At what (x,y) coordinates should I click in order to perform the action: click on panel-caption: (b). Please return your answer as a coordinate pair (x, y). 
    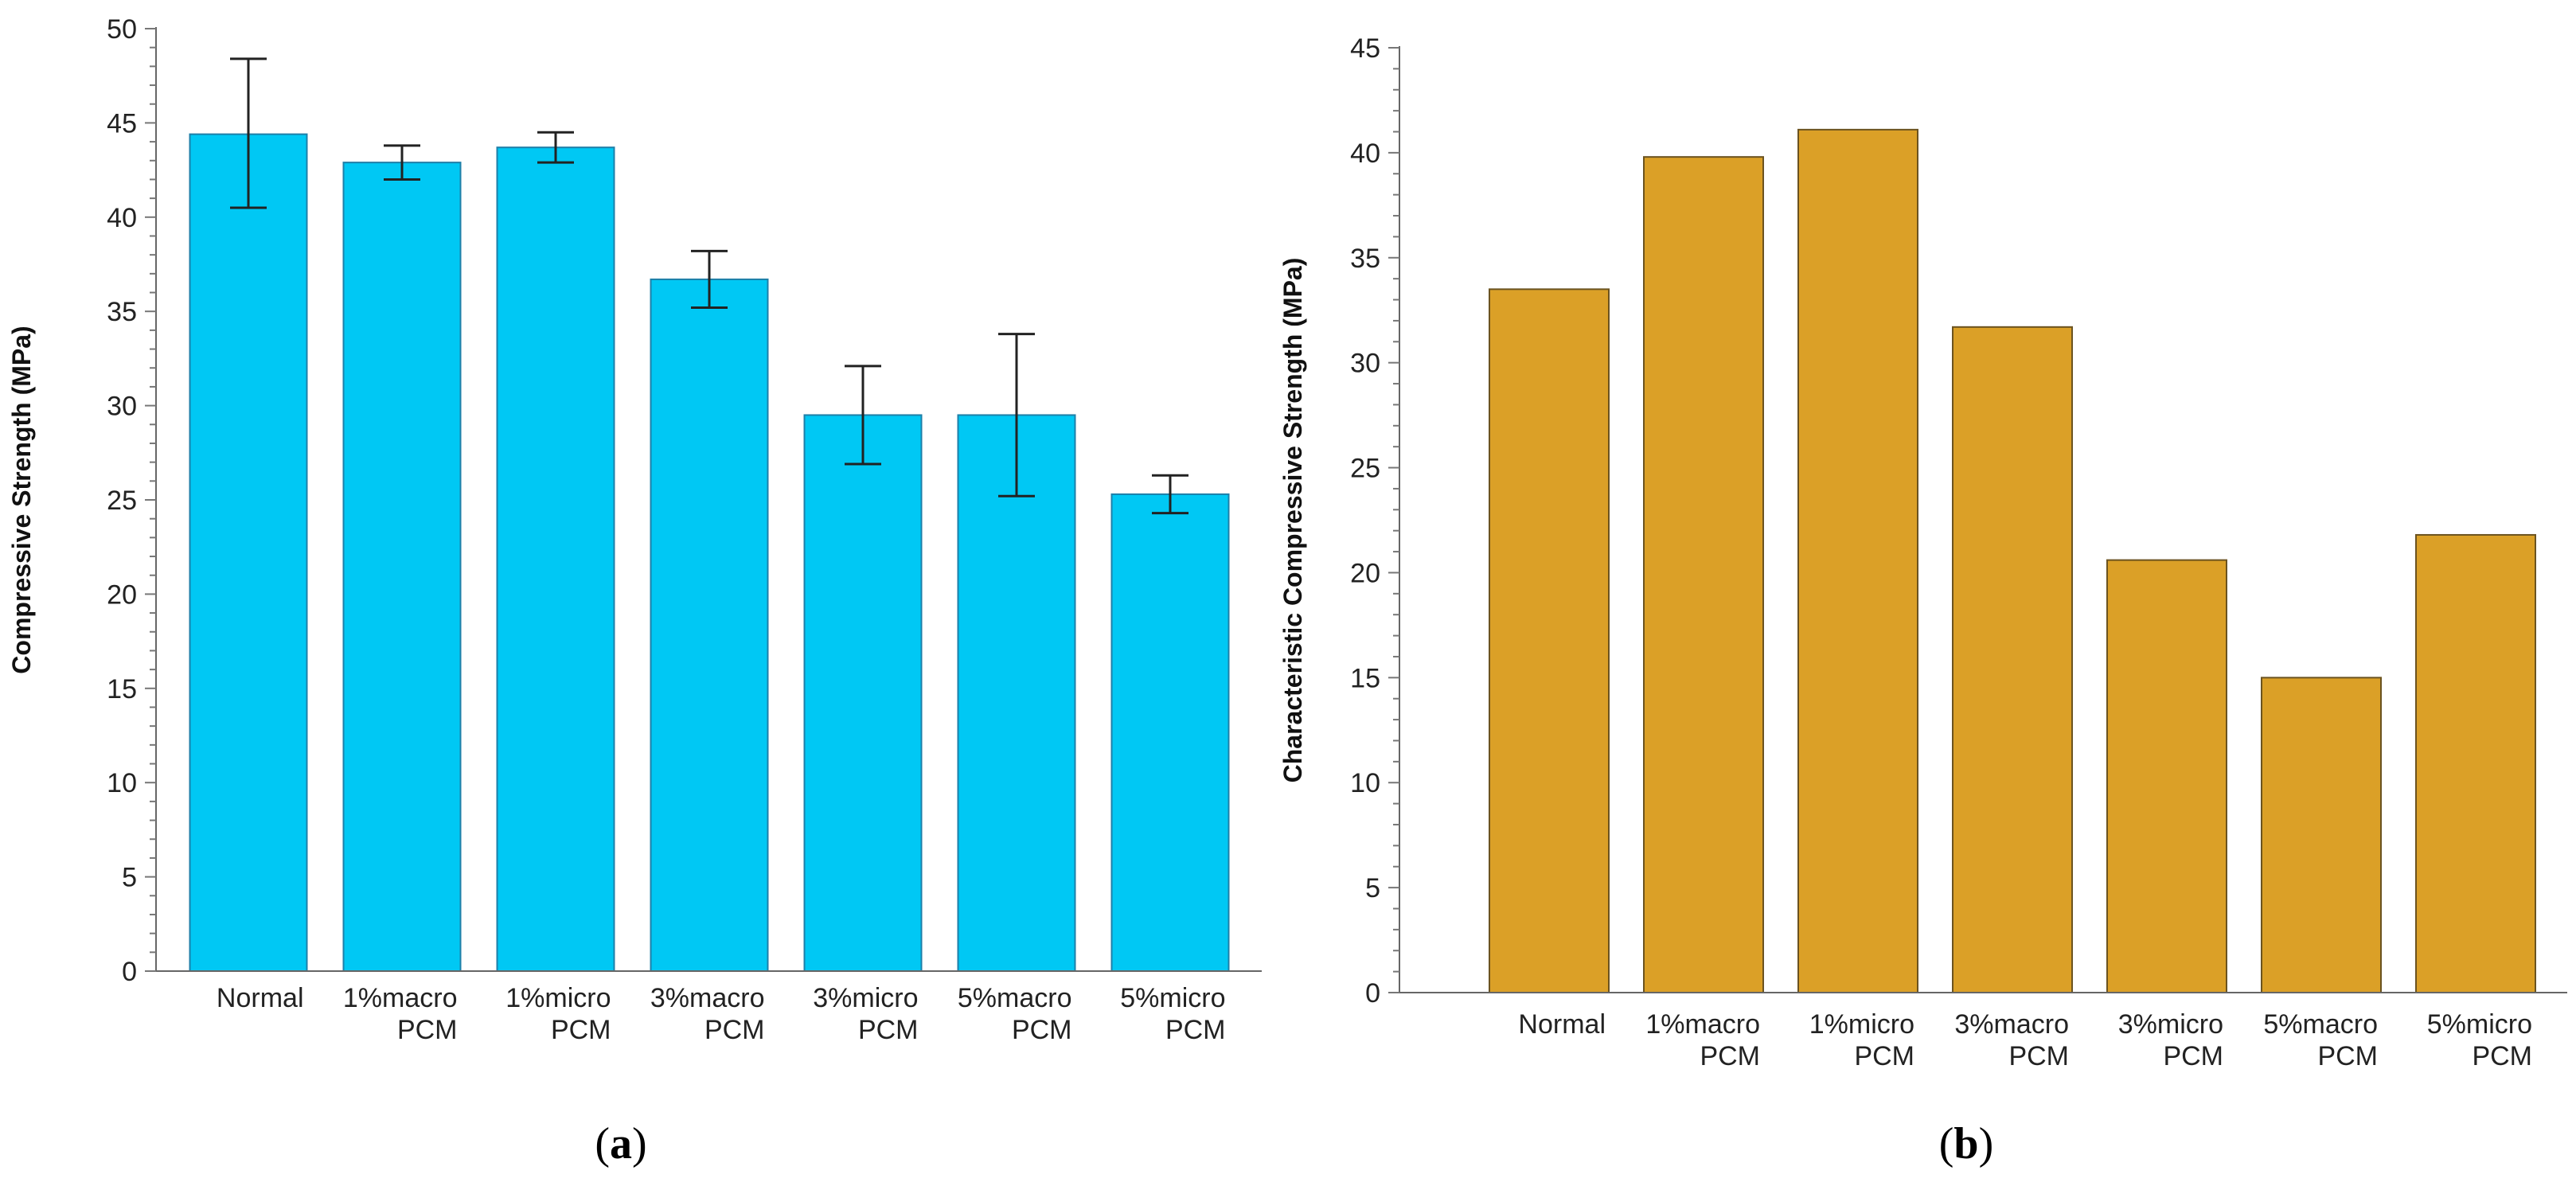
    Looking at the image, I should click on (1966, 1144).